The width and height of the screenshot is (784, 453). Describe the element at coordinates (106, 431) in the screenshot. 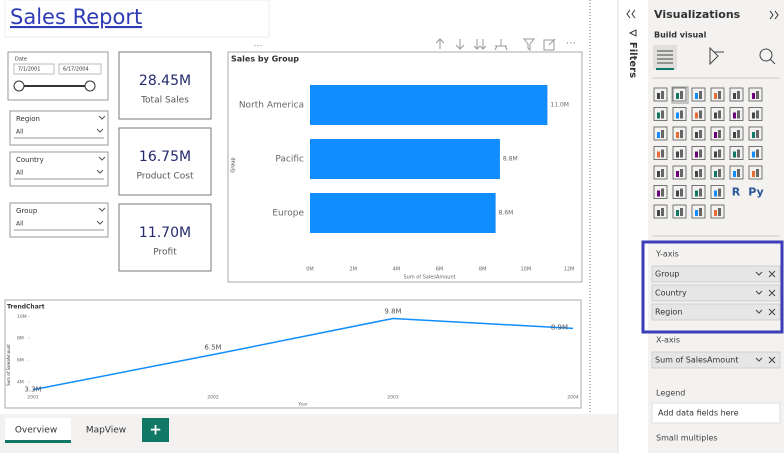

I see `tab-label: MapView` at that location.